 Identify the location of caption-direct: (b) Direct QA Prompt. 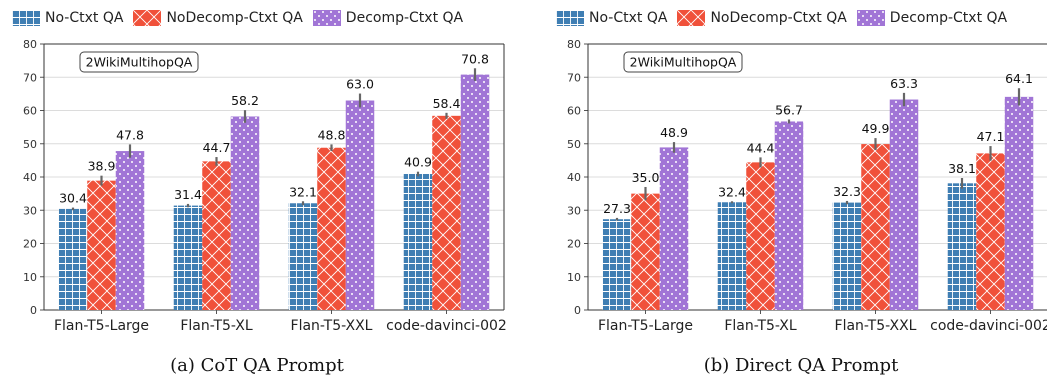
(801, 365).